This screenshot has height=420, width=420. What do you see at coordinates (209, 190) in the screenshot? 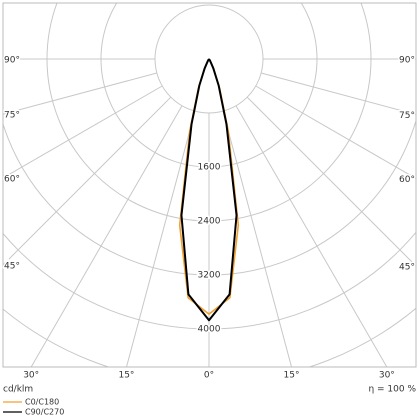
I see `intensity-curve` at bounding box center [209, 190].